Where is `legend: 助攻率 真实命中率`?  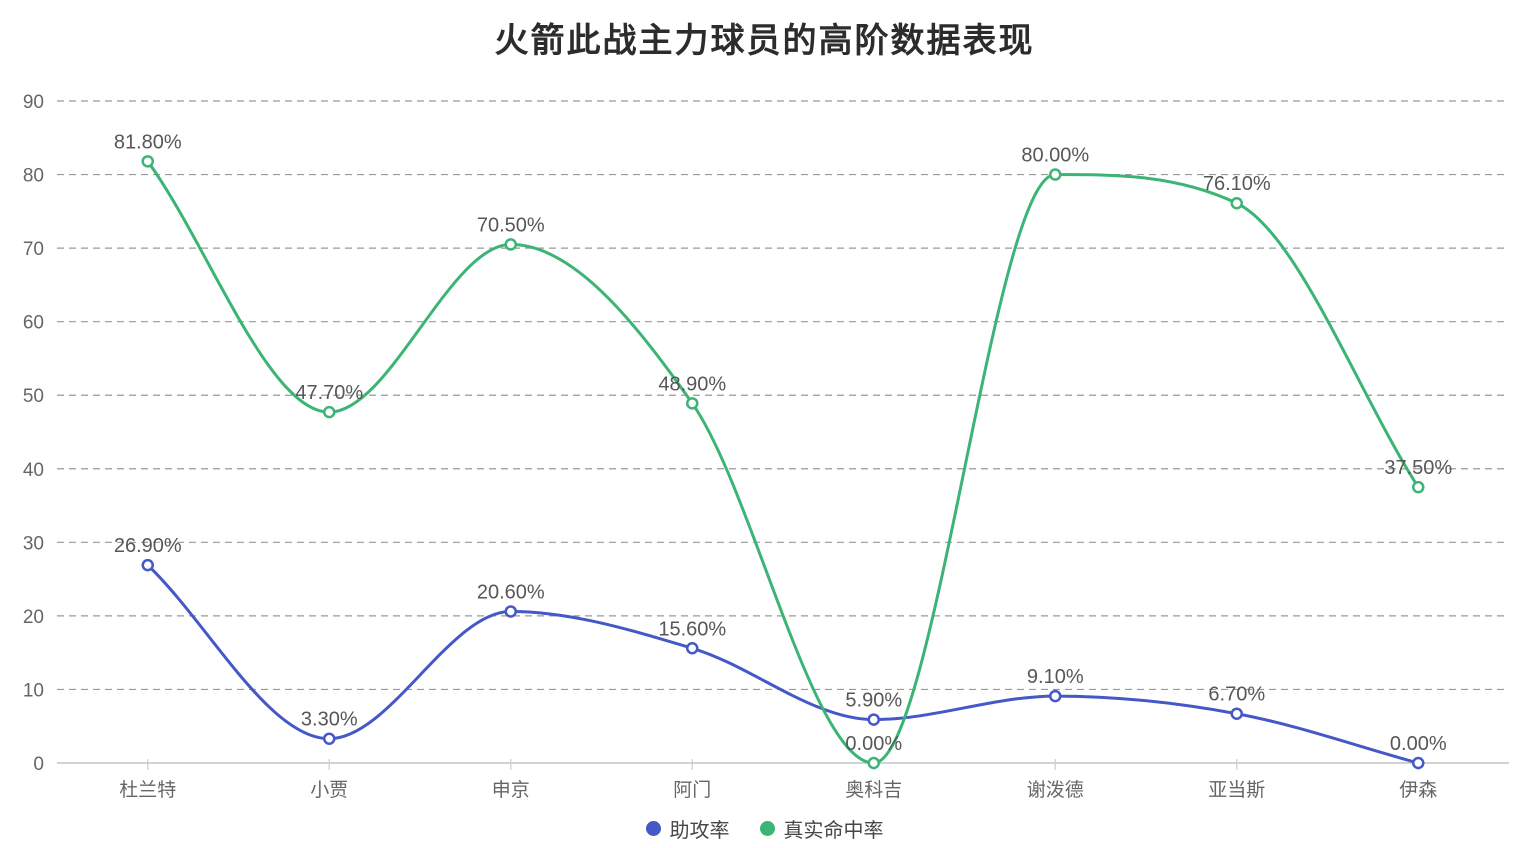 legend: 助攻率 真实命中率 is located at coordinates (764, 828).